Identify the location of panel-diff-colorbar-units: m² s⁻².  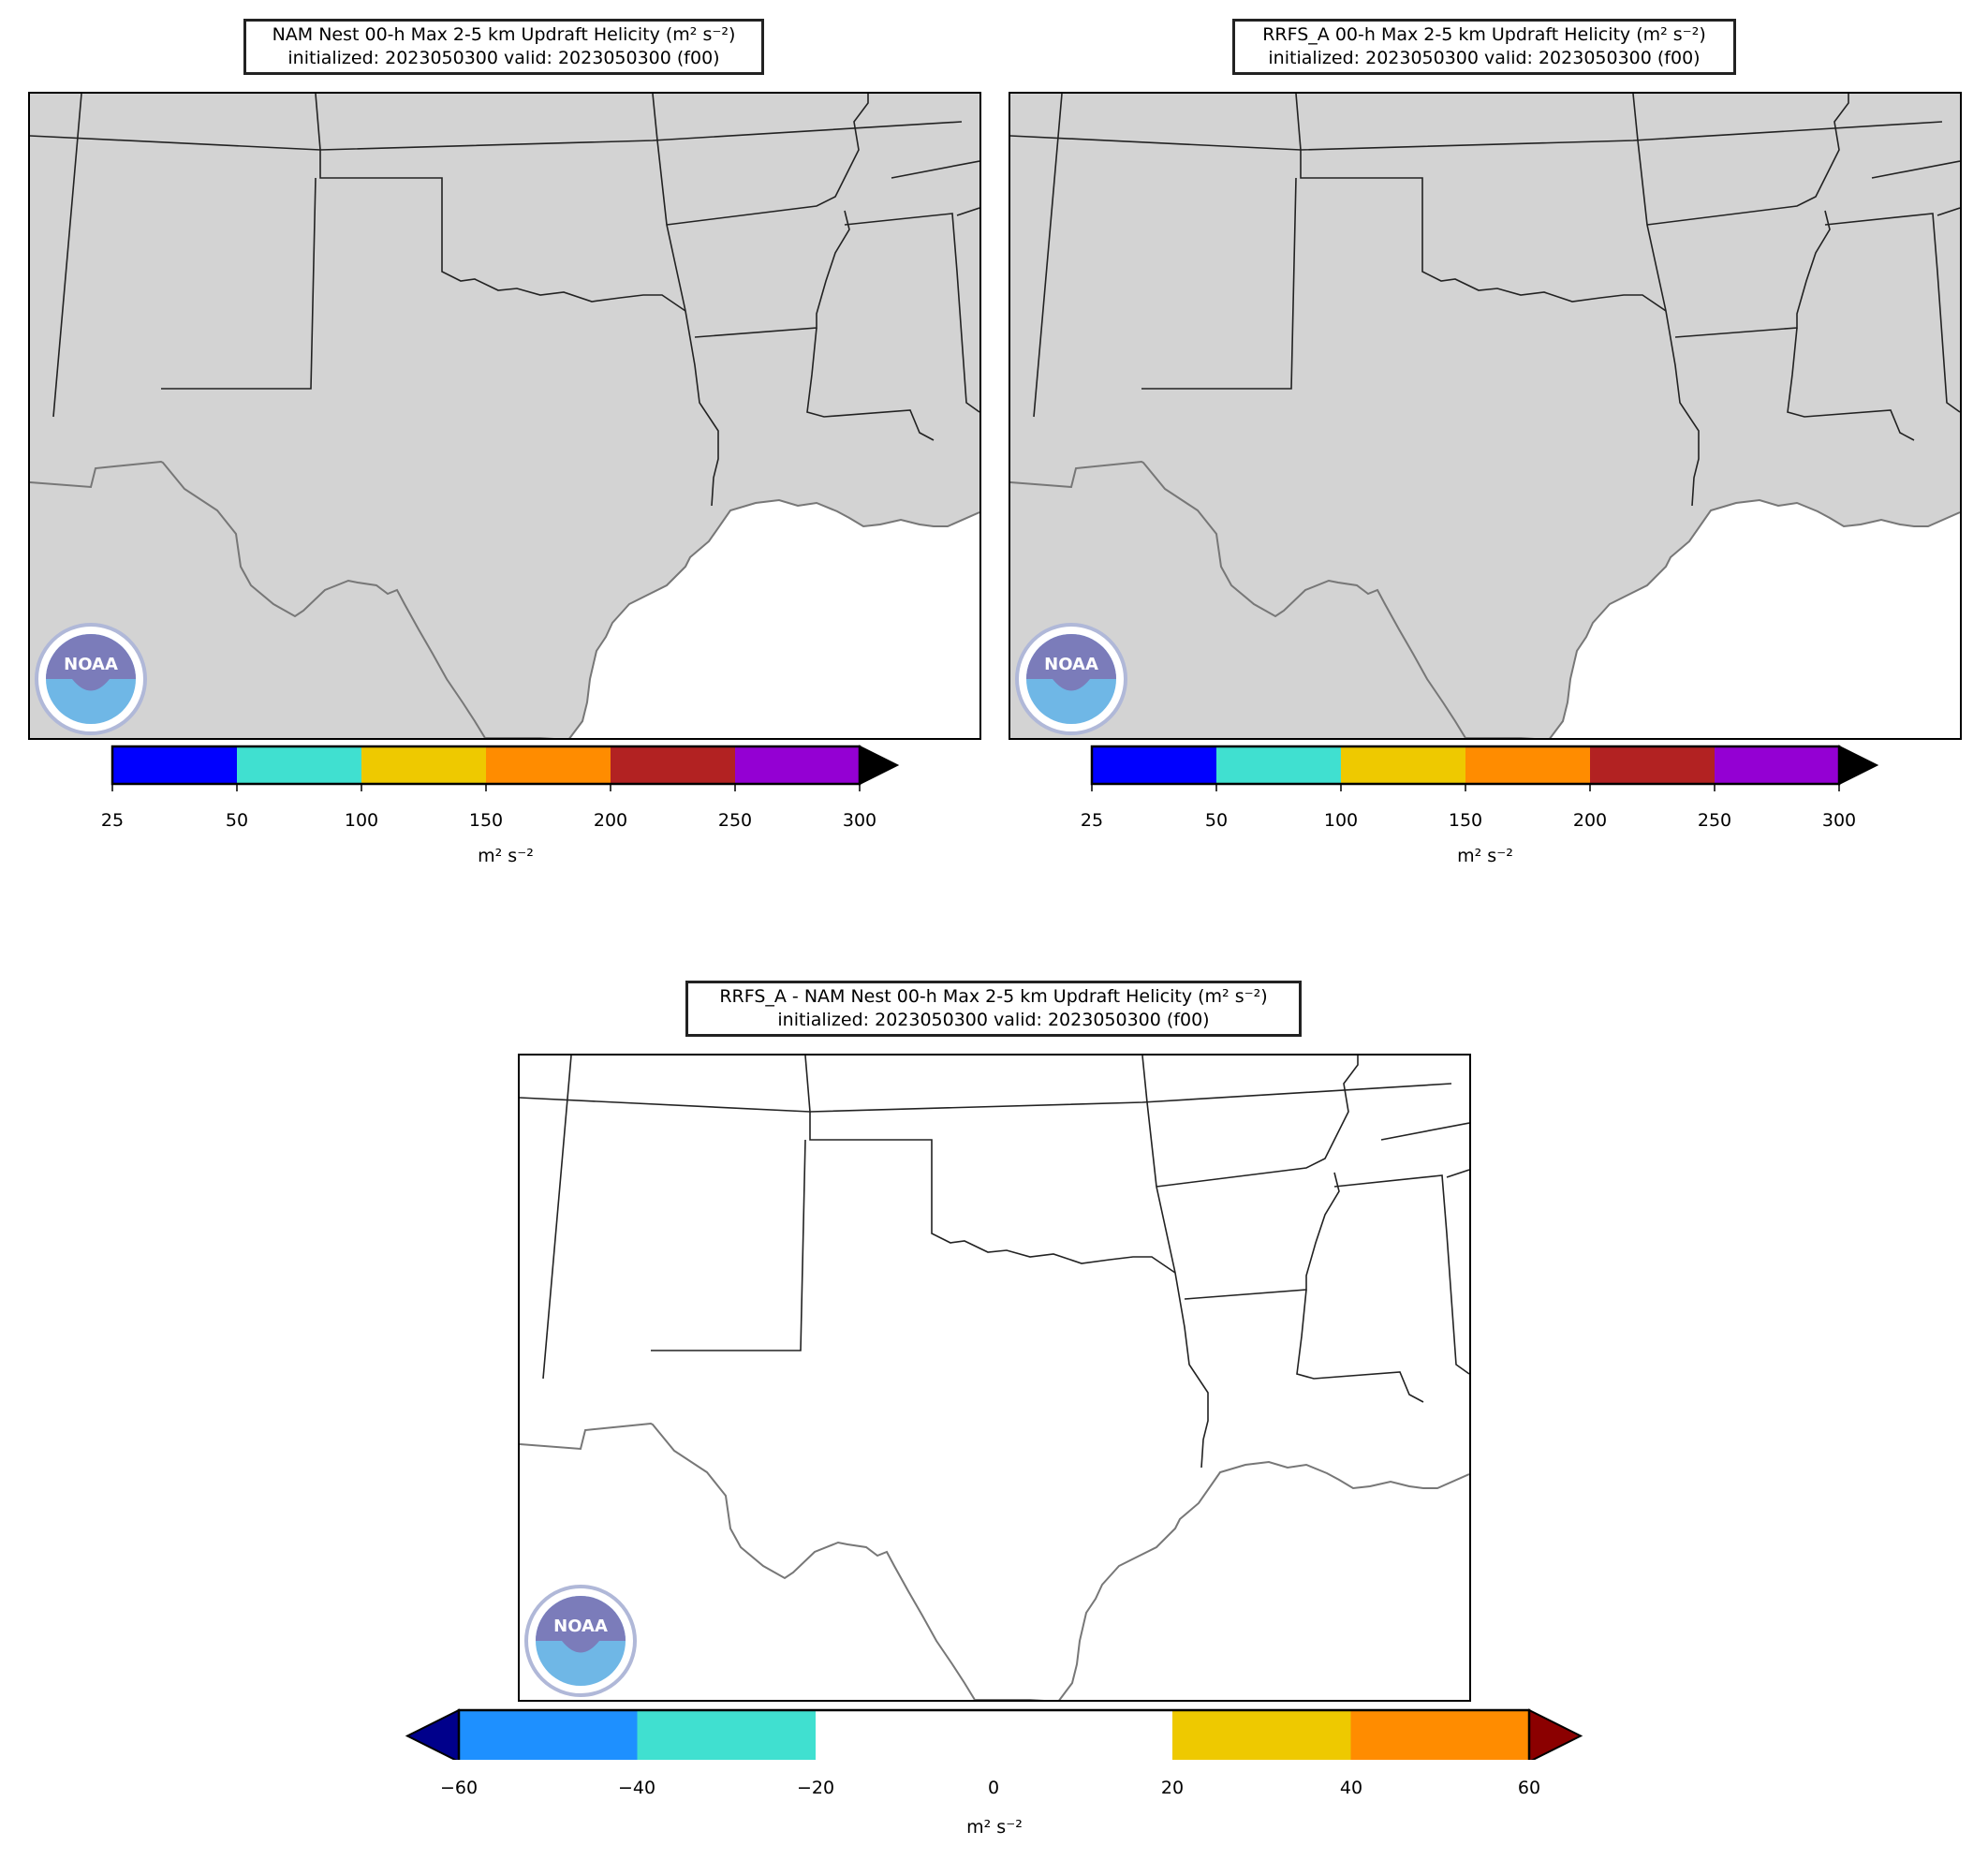
(994, 1827).